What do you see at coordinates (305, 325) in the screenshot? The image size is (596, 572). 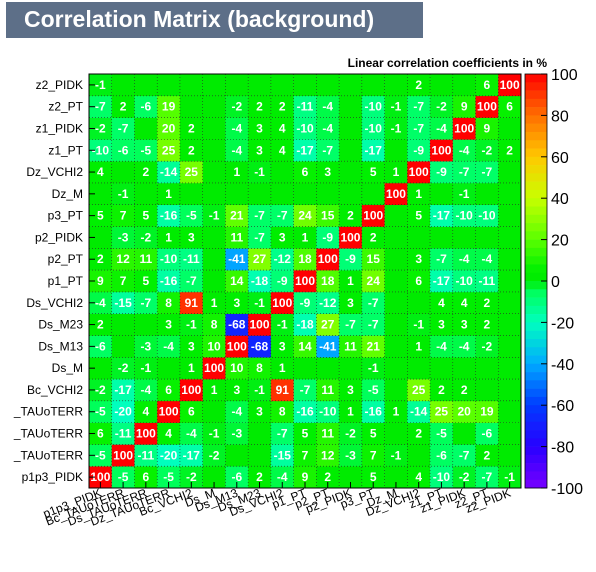 I see `cell-value-label: -18` at bounding box center [305, 325].